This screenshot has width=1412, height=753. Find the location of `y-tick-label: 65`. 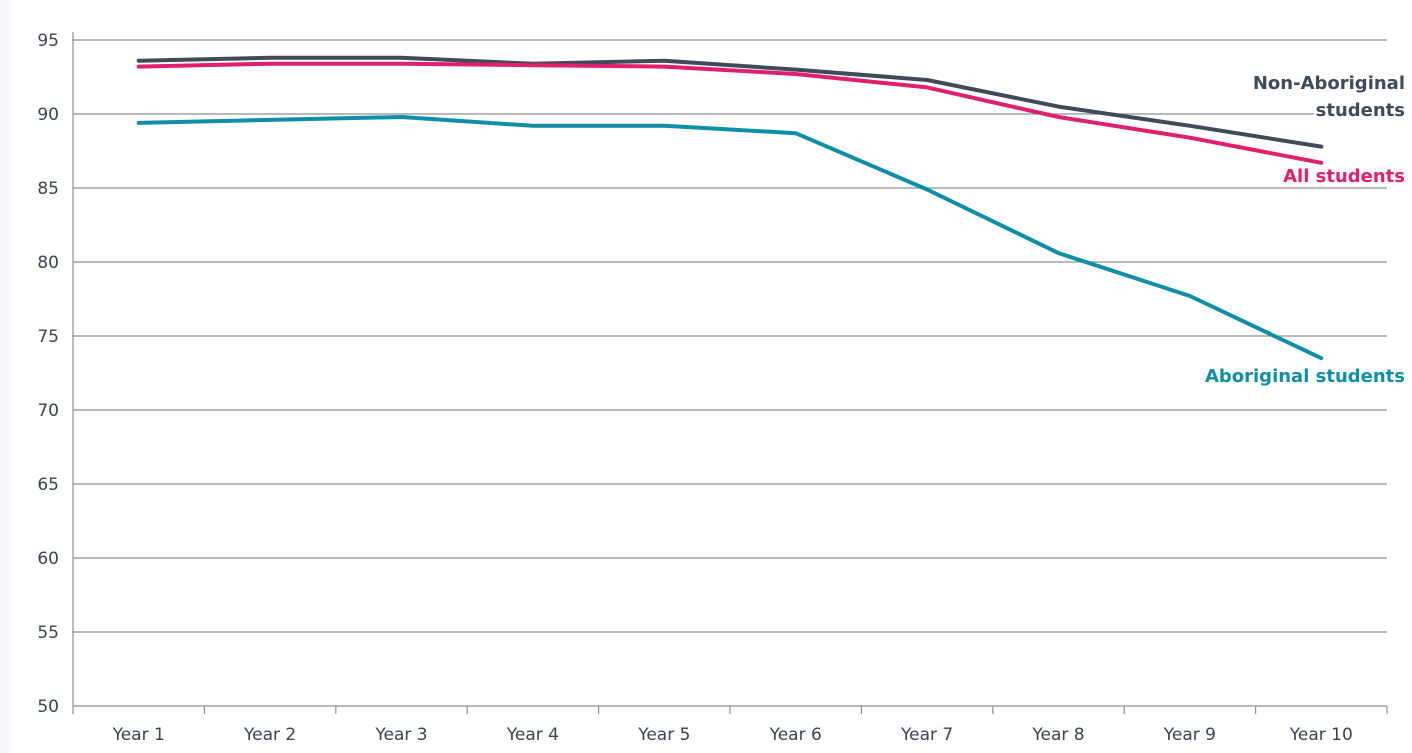

y-tick-label: 65 is located at coordinates (48, 485).